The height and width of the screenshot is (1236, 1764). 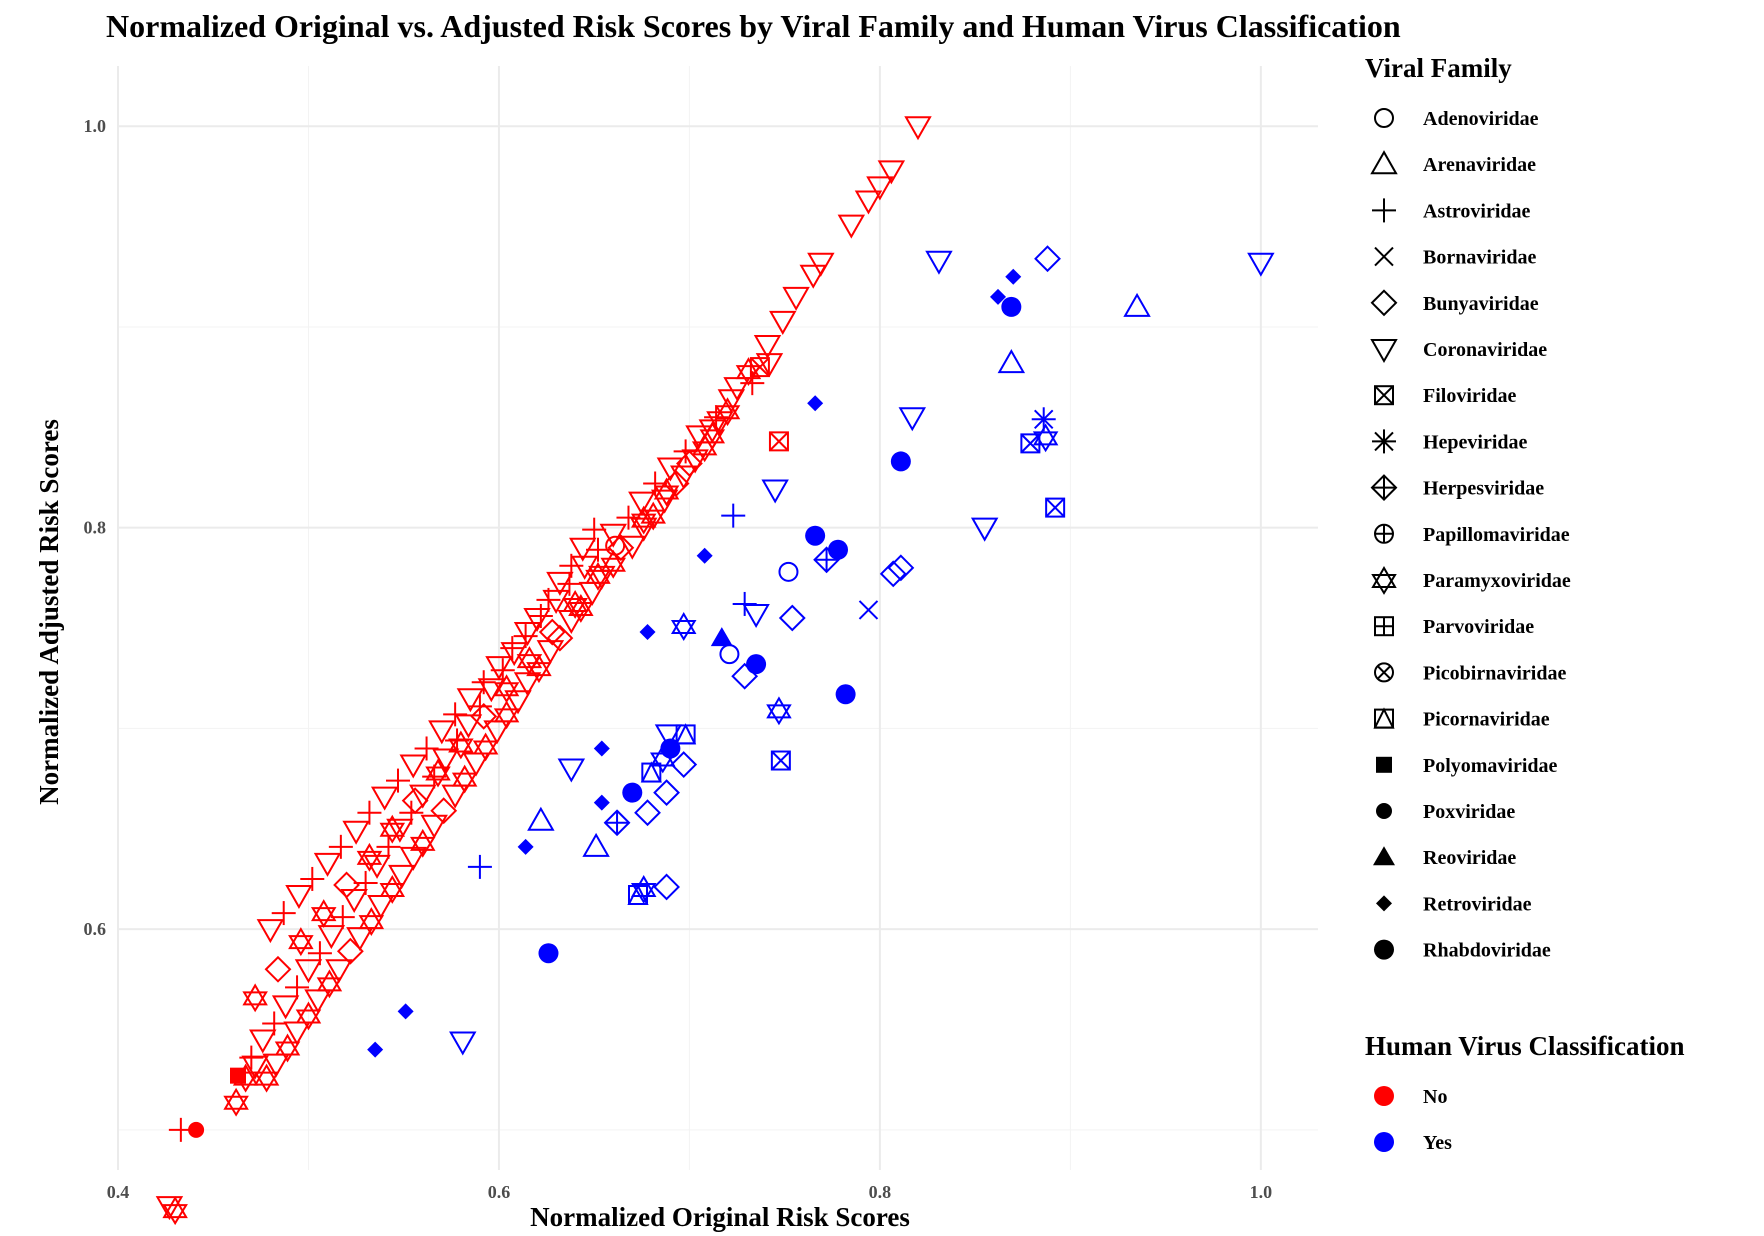 What do you see at coordinates (1483, 489) in the screenshot?
I see `legend-label-herpesviridae: Herpesviridae` at bounding box center [1483, 489].